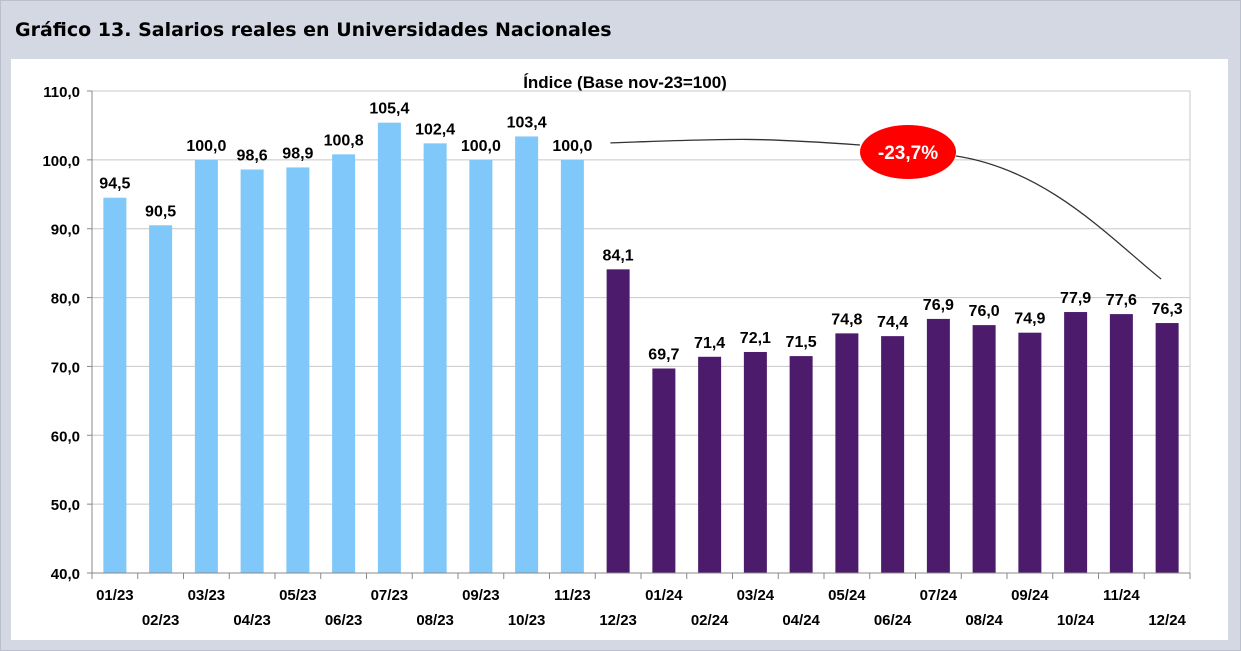 The width and height of the screenshot is (1241, 651). What do you see at coordinates (252, 620) in the screenshot?
I see `x-tick-label: 04/23` at bounding box center [252, 620].